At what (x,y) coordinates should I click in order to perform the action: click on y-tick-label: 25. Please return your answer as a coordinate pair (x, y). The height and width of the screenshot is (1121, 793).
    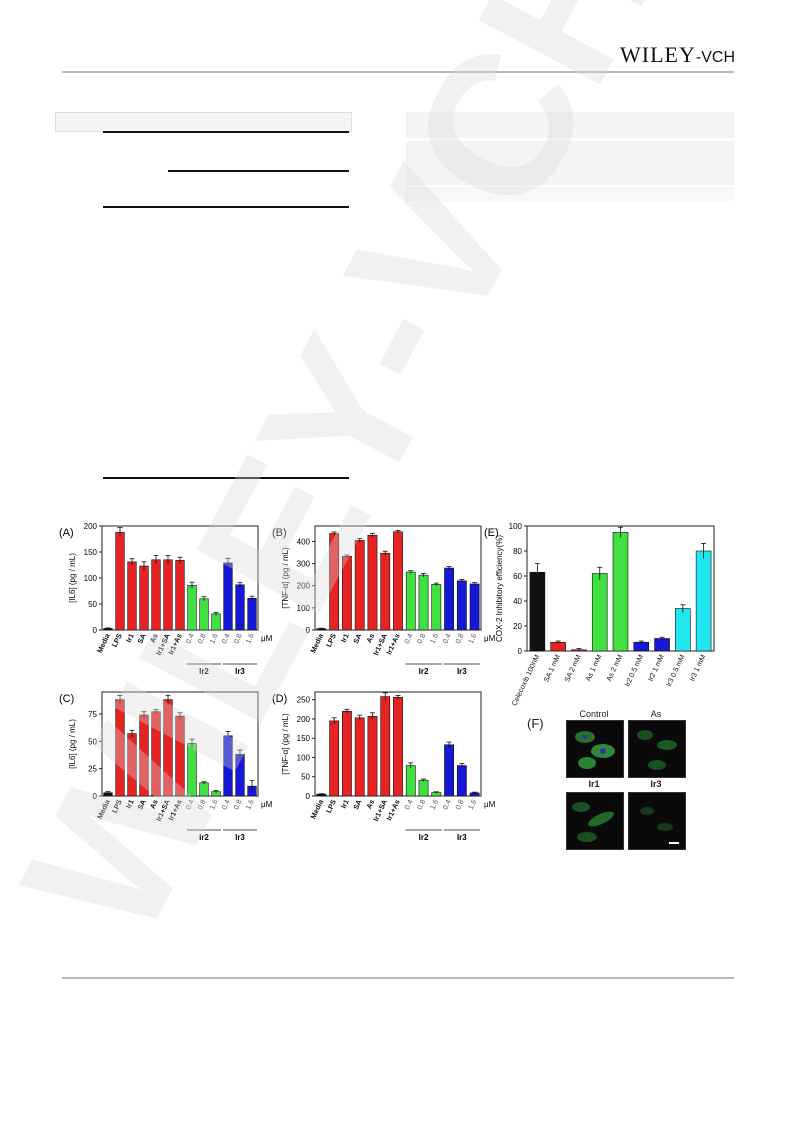
    Looking at the image, I should click on (92, 769).